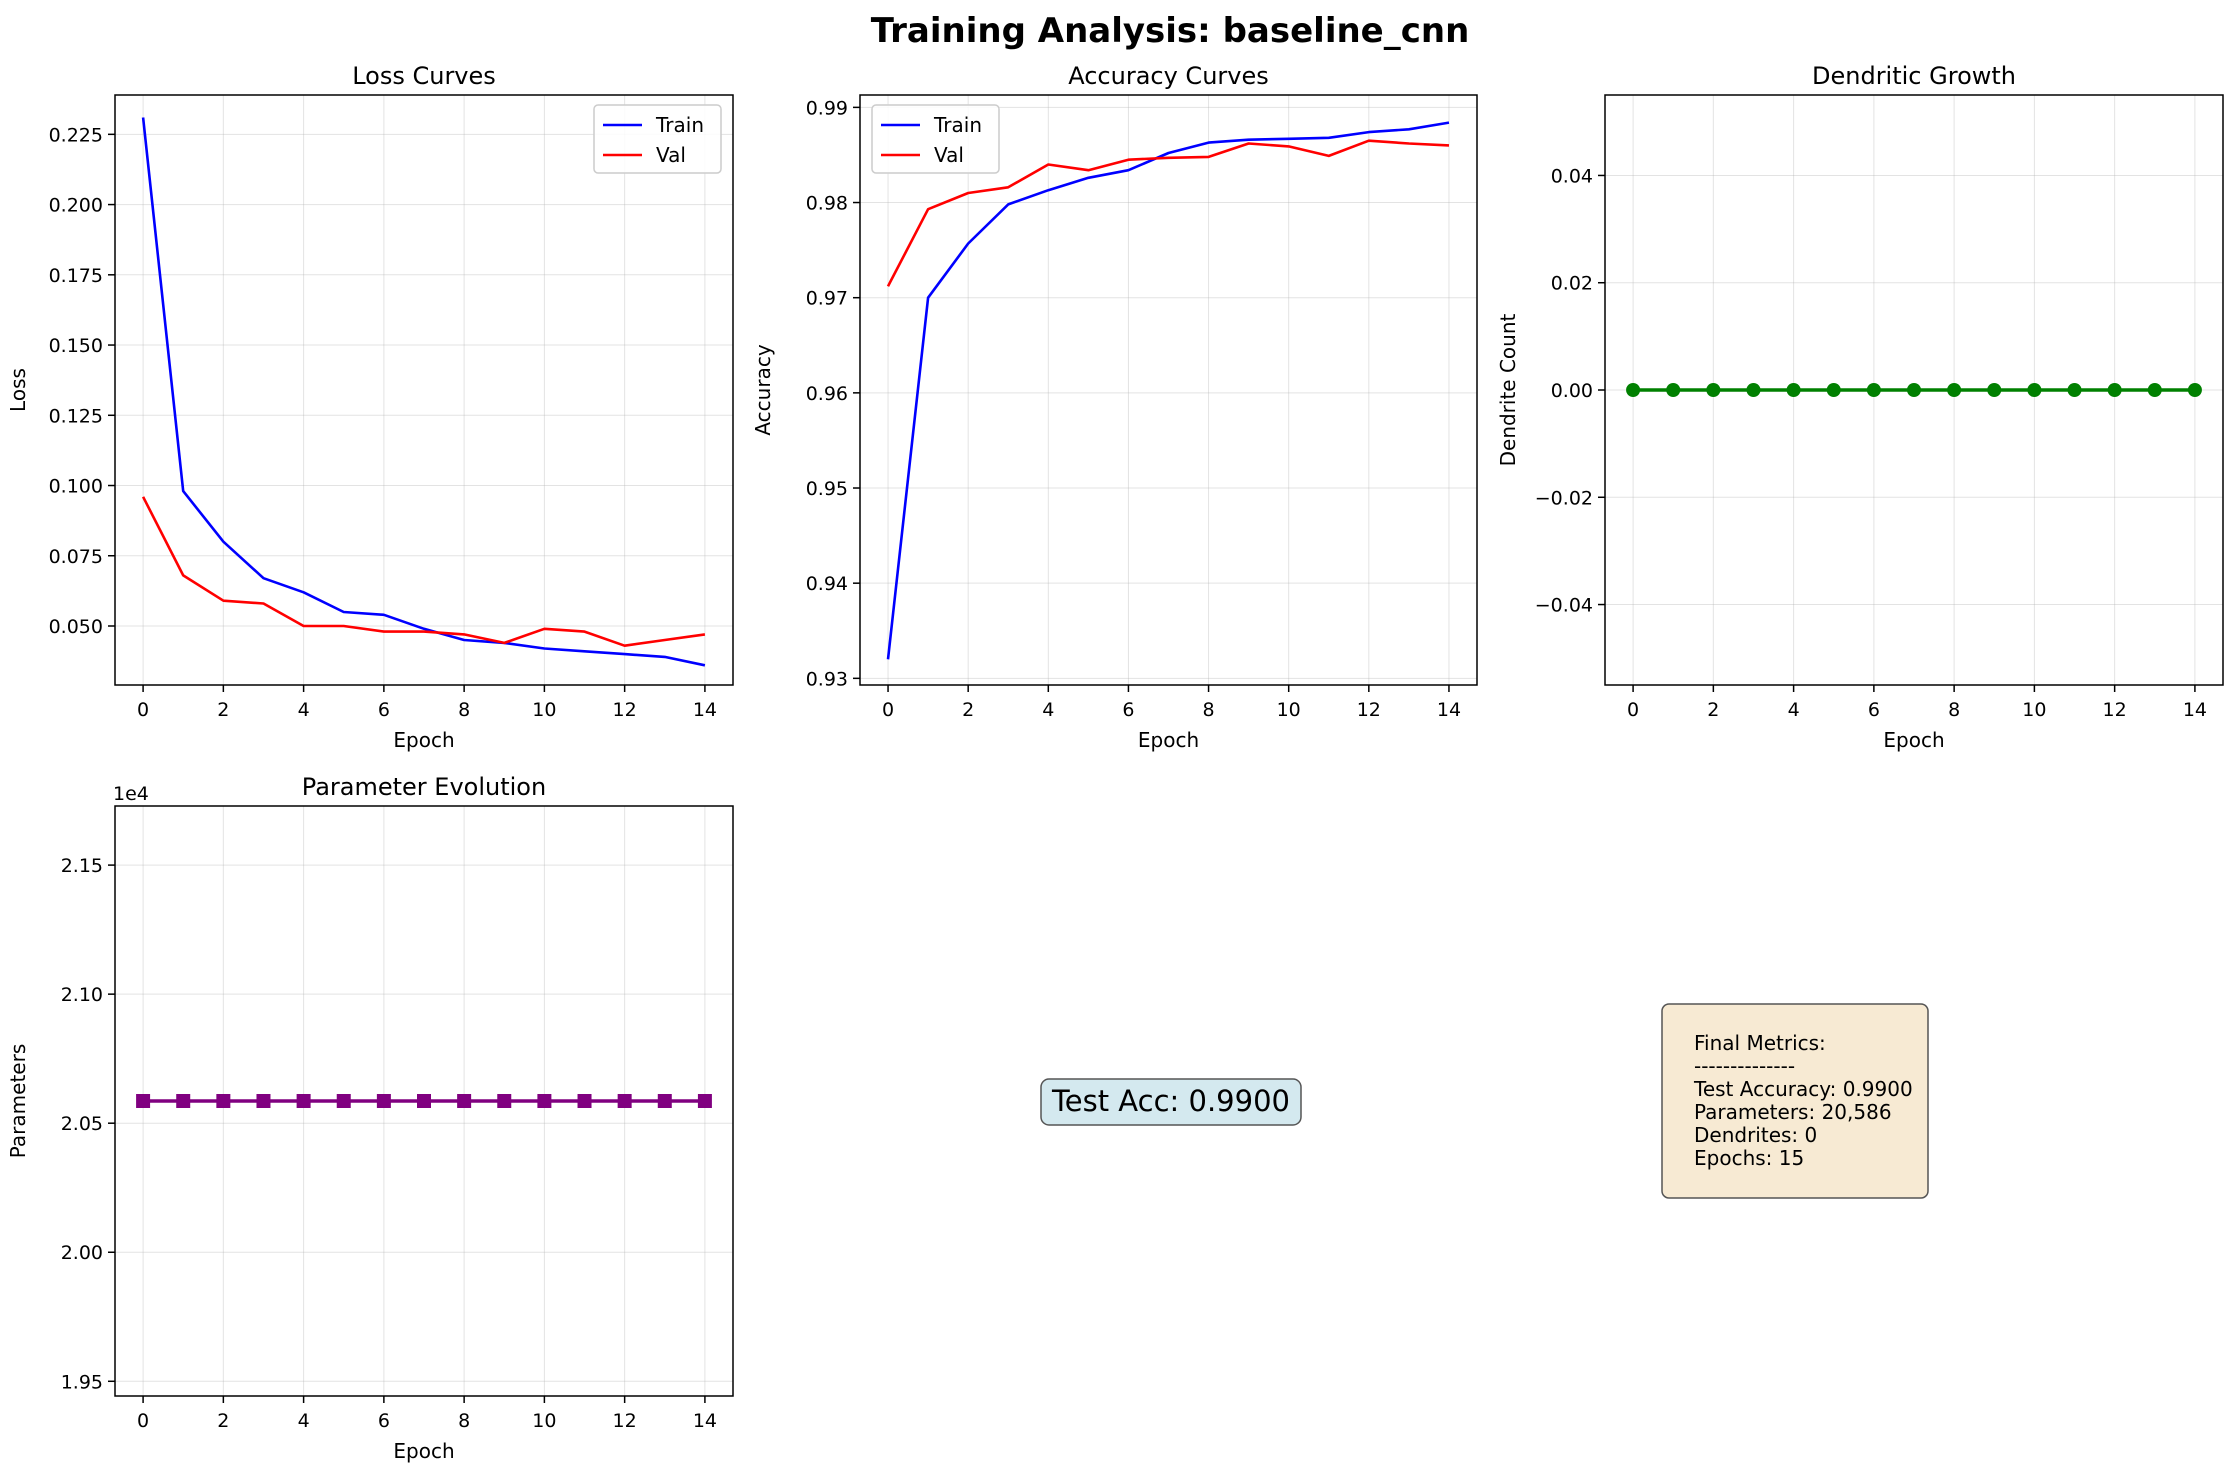 The image size is (2234, 1475). I want to click on chart-title: Accuracy Curves, so click(1168, 76).